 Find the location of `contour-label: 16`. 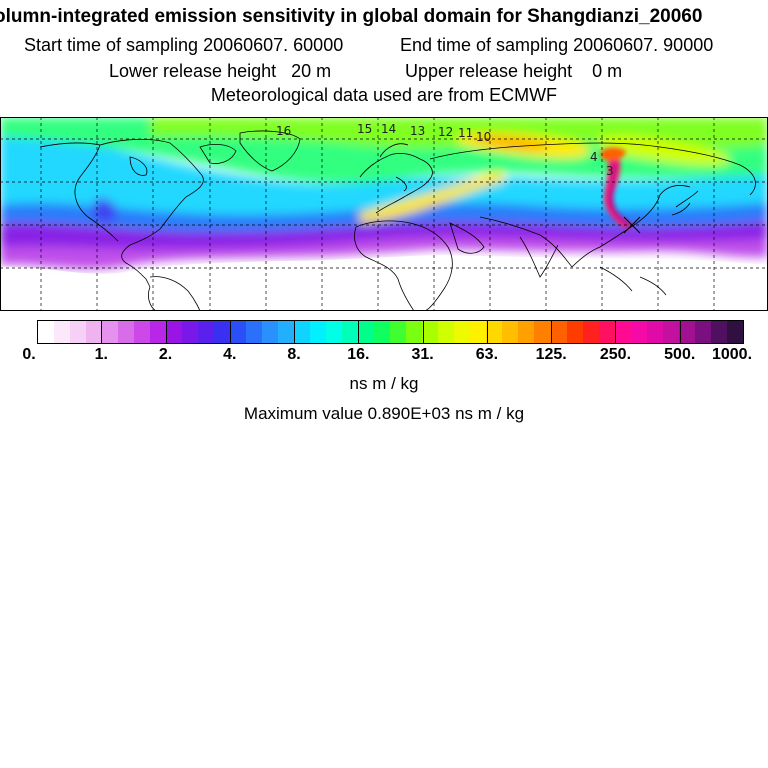

contour-label: 16 is located at coordinates (283, 131).